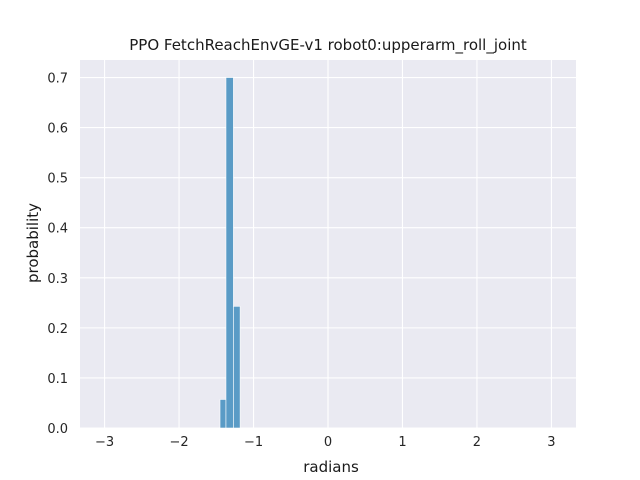  Describe the element at coordinates (477, 442) in the screenshot. I see `x-tick-label: 2` at that location.